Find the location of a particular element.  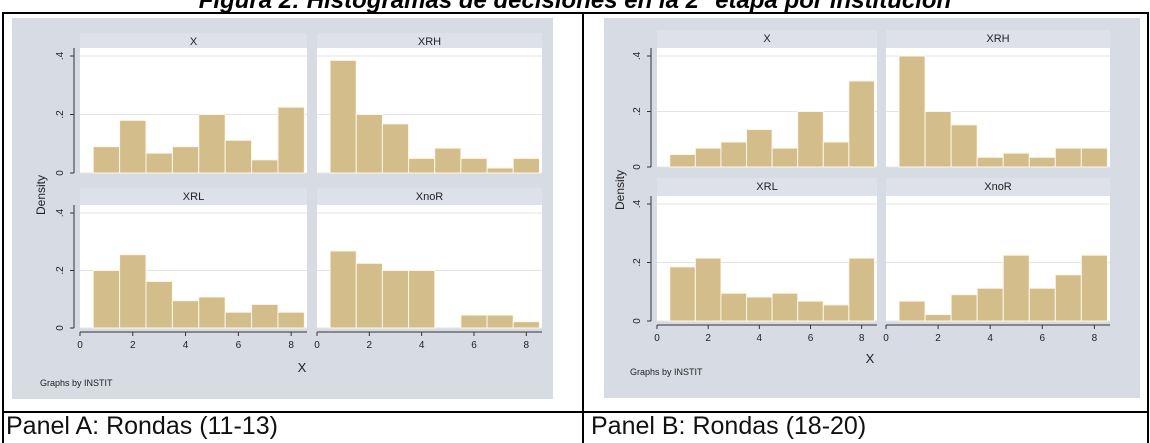

panel-b-xnor-x-tick-label: 6 is located at coordinates (1042, 338).